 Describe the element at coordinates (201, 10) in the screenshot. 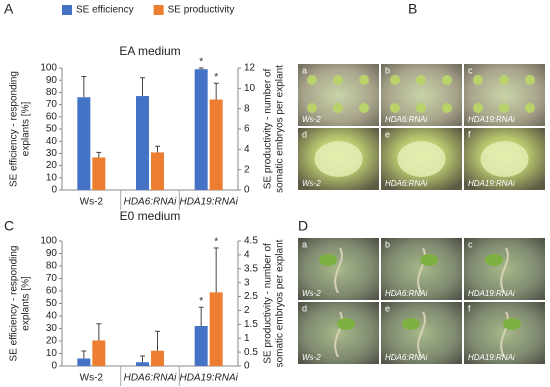

I see `legend-label: SE productivity` at that location.